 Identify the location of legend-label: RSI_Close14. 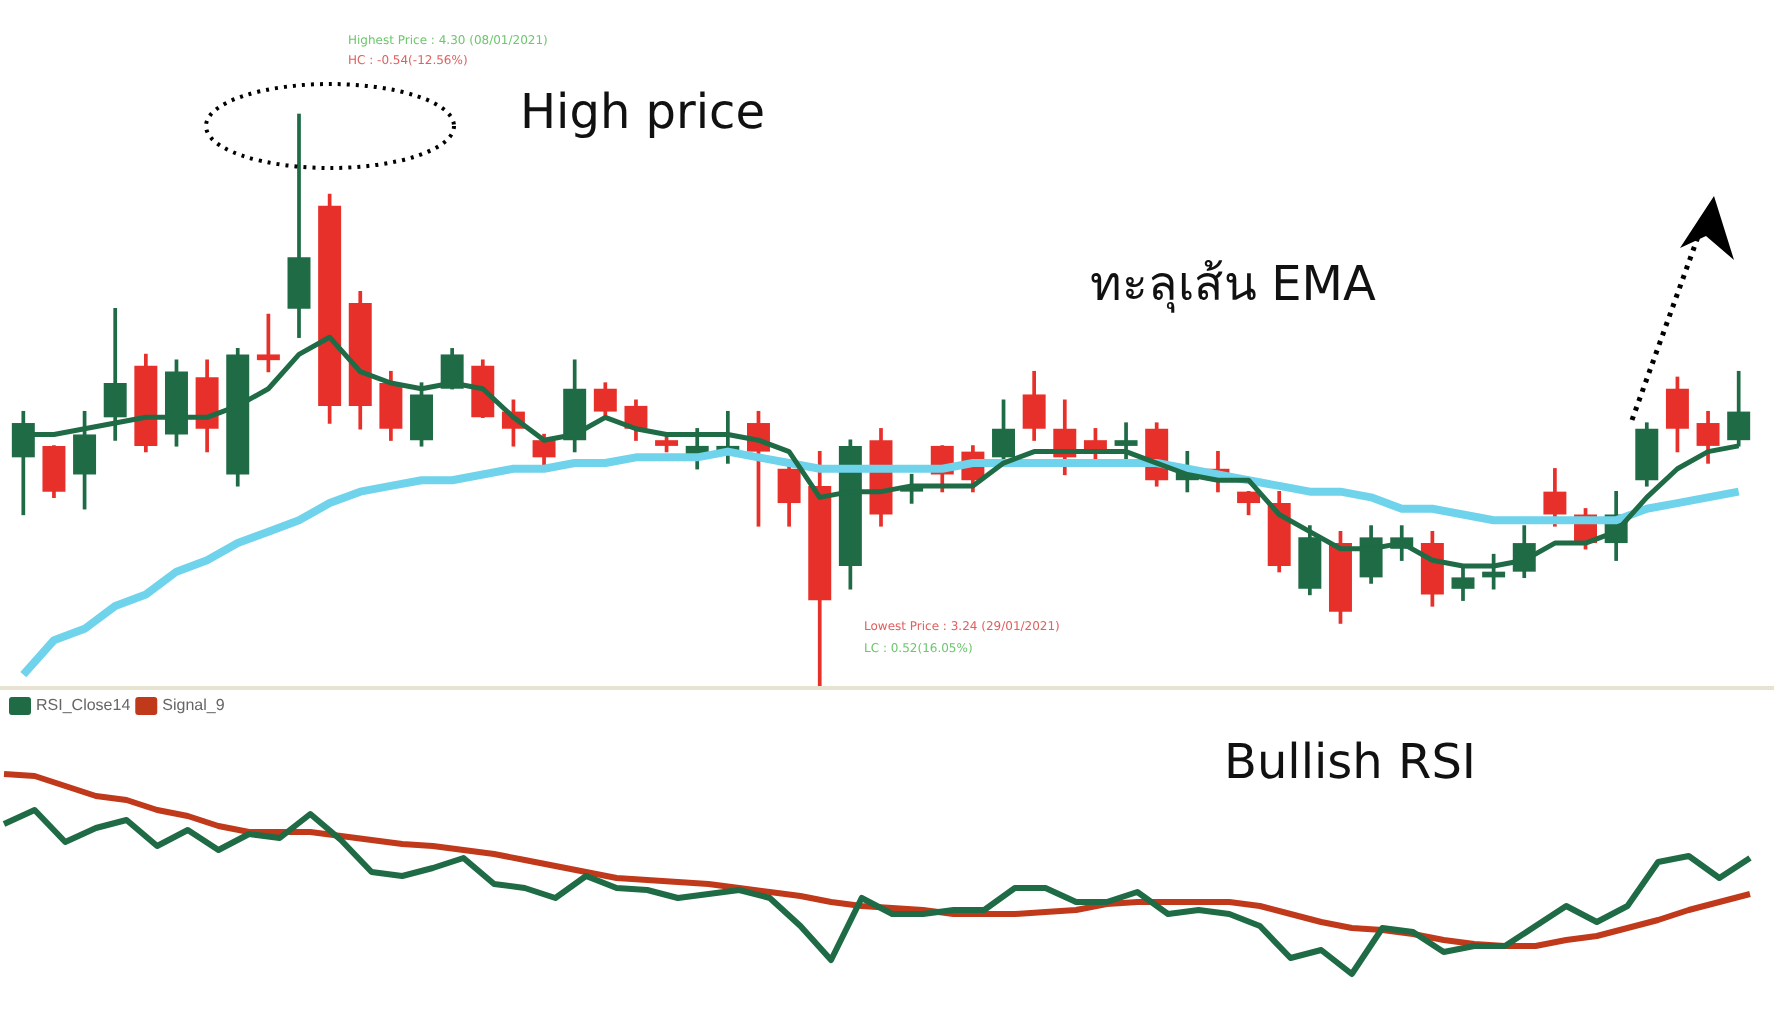
(84, 705).